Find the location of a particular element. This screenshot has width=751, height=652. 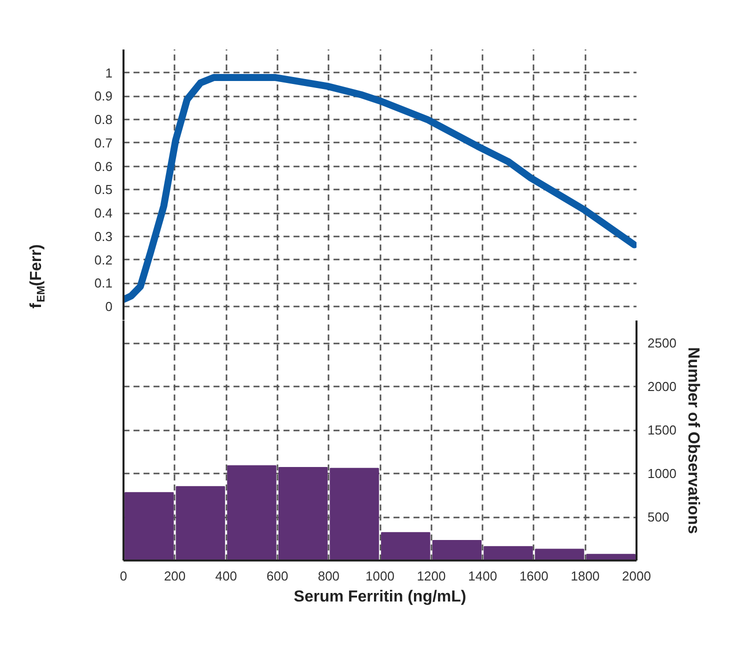

y-tick-label: 1000 is located at coordinates (662, 474).